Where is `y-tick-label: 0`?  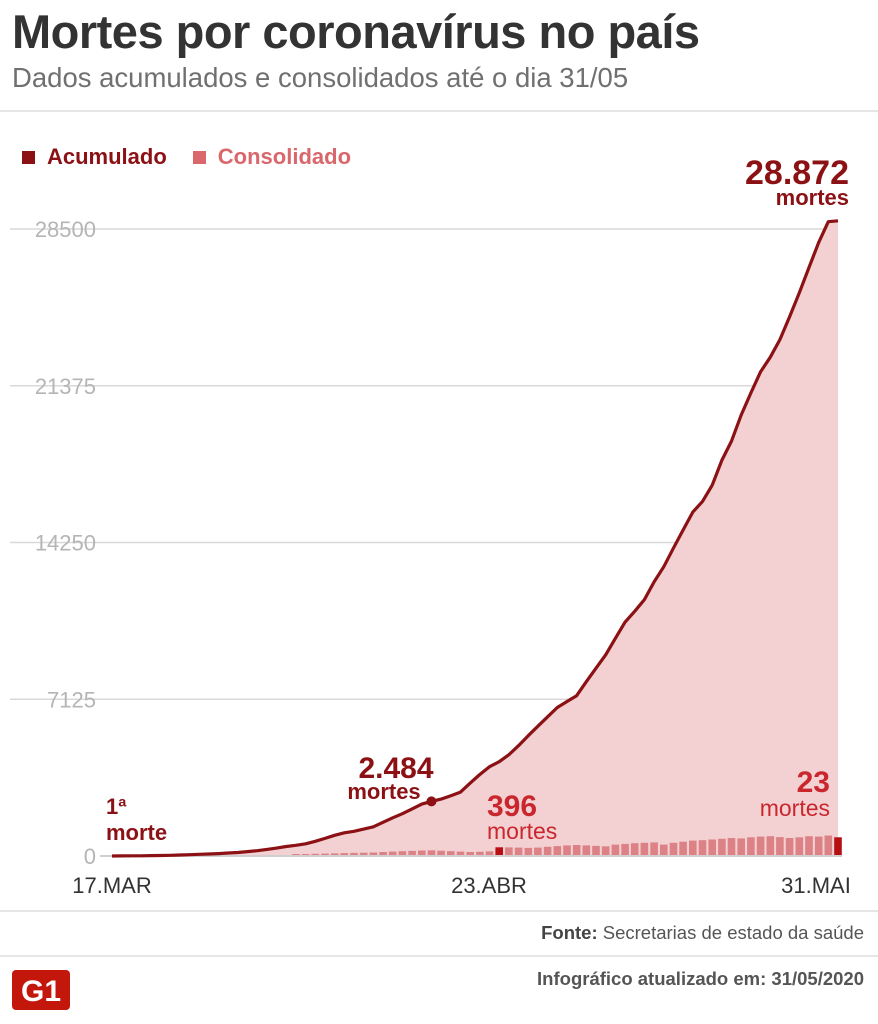
y-tick-label: 0 is located at coordinates (90, 856).